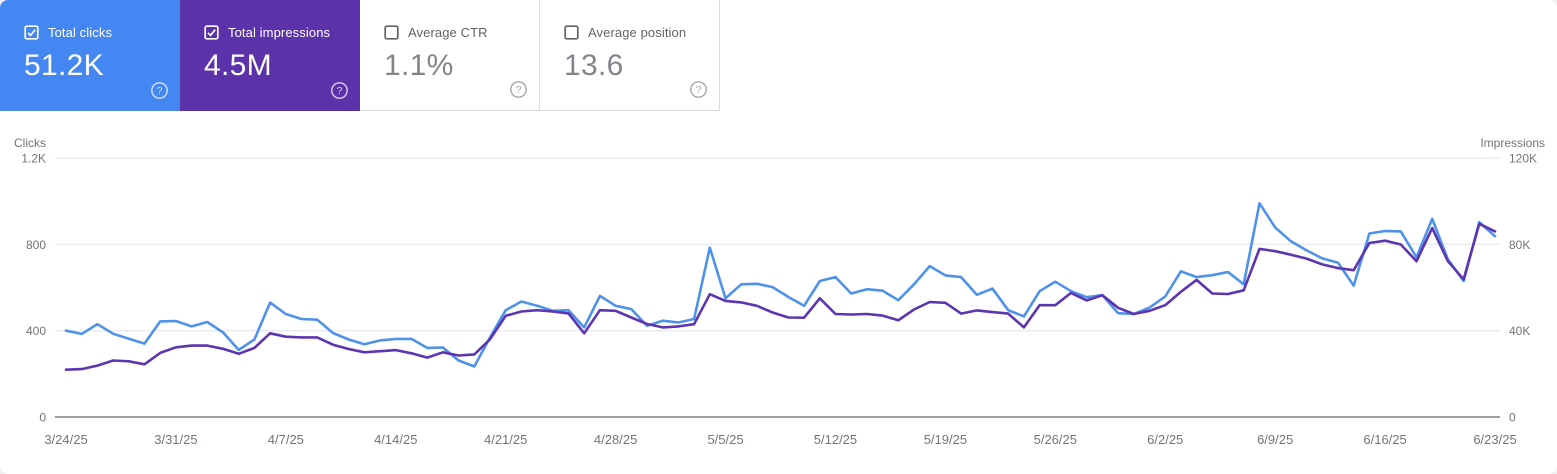 Image resolution: width=1557 pixels, height=474 pixels. Describe the element at coordinates (395, 439) in the screenshot. I see `axis-label: 4/14/25` at that location.